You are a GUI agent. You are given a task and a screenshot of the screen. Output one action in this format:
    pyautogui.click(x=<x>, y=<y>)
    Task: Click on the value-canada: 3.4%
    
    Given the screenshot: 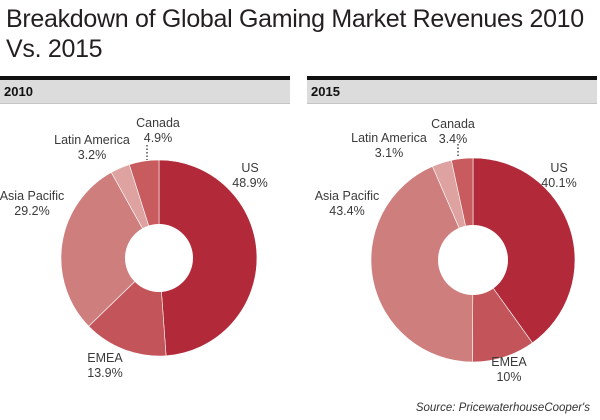 What is the action you would take?
    pyautogui.click(x=453, y=139)
    